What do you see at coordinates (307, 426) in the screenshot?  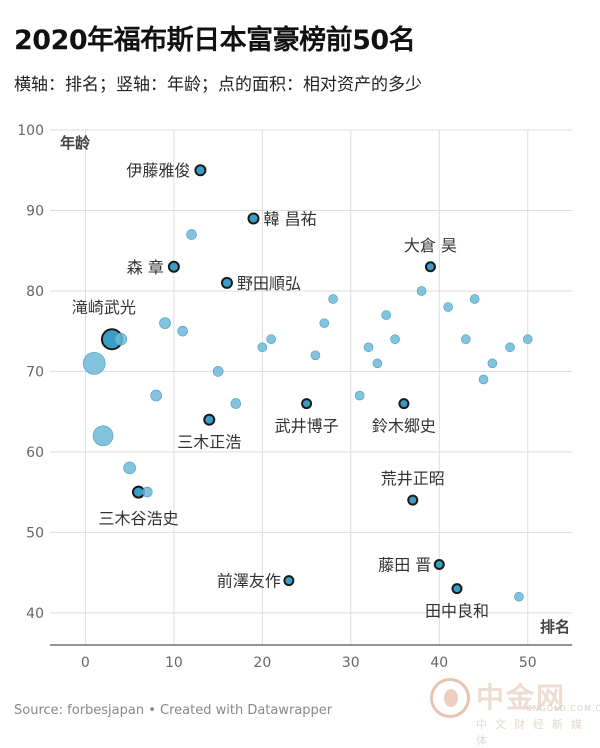 I see `point-label: 武井博子` at bounding box center [307, 426].